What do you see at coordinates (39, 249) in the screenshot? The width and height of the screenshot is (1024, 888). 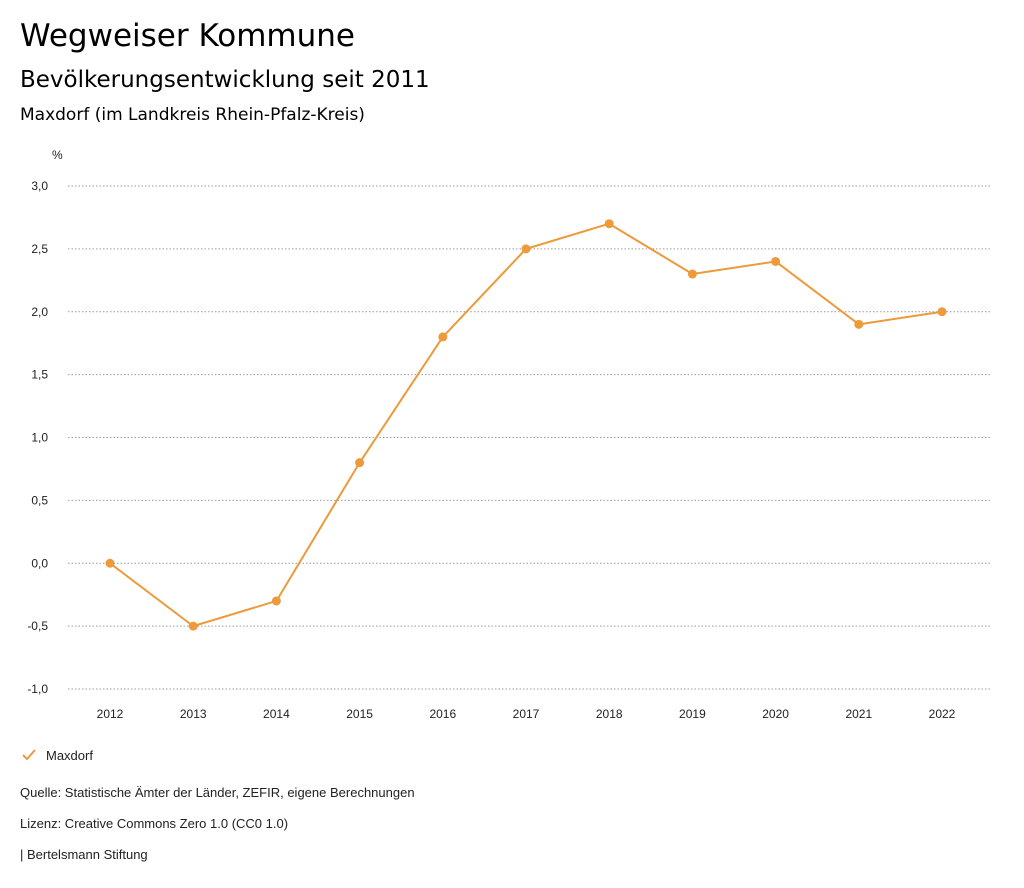 I see `y-tick-label: 2,5` at bounding box center [39, 249].